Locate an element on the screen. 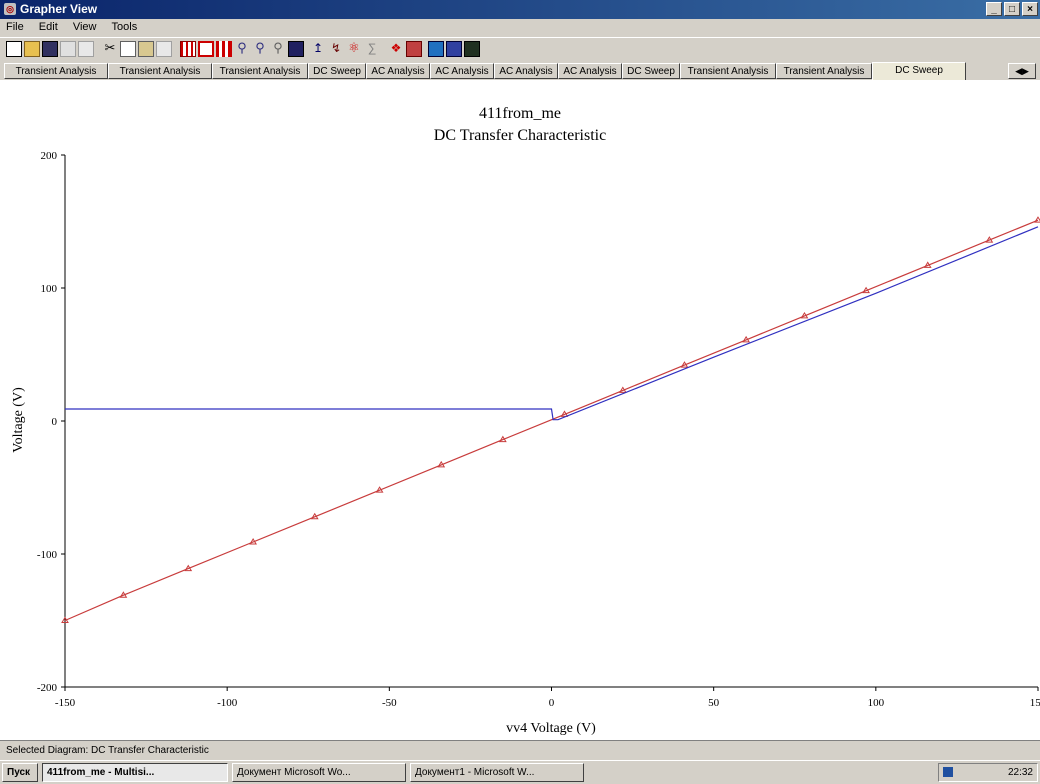 The width and height of the screenshot is (1040, 784). tab-ac-analysis-1: AC Analysis is located at coordinates (398, 71).